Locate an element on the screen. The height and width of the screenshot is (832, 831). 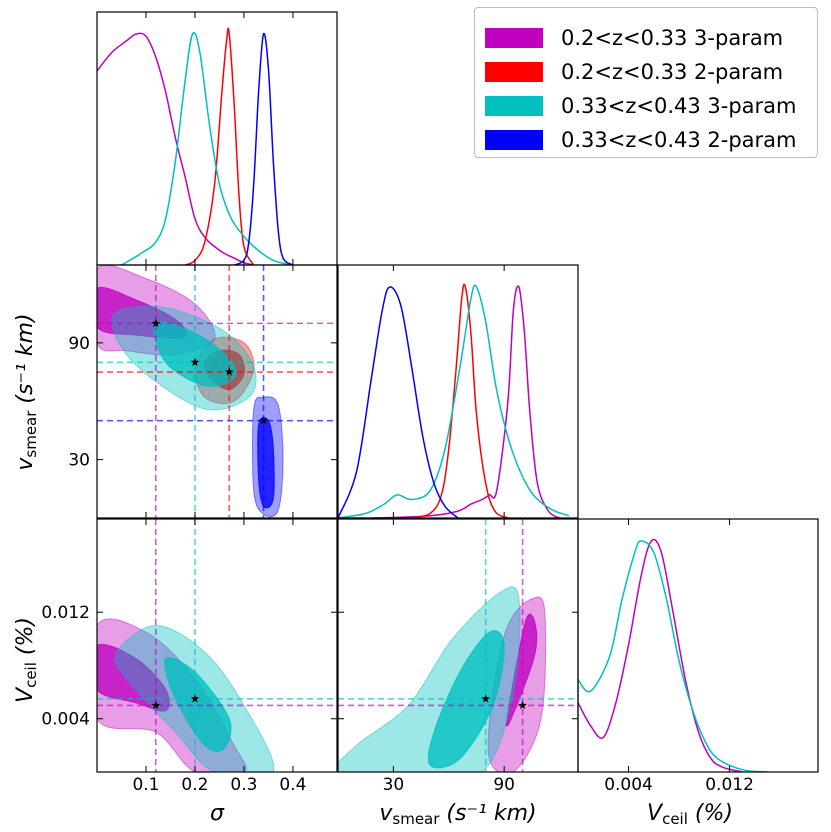
legend-entry: 0.33<z<0.43 3-param is located at coordinates (641, 106).